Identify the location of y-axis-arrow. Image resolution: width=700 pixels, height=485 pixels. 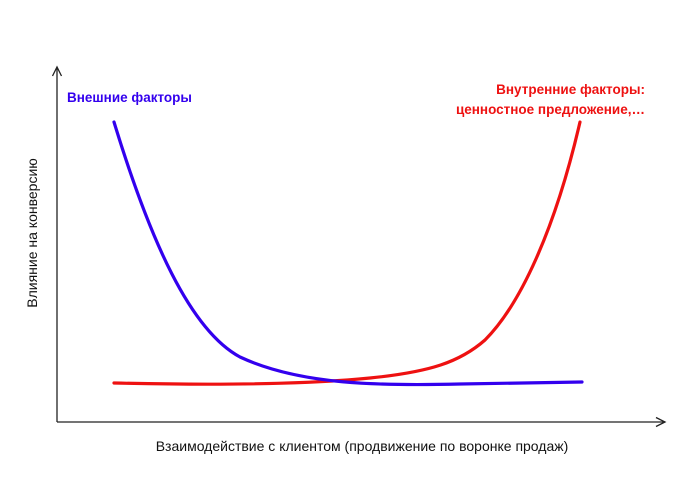
(57, 71).